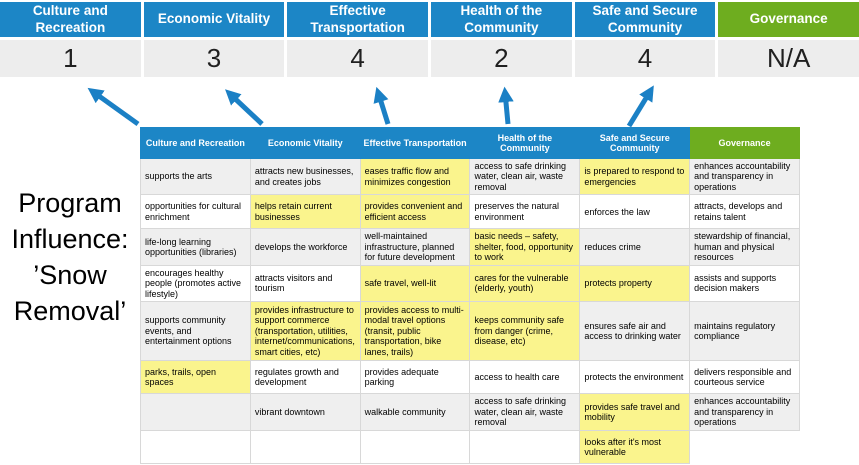  I want to click on matrix-header-effective-transportation: Effective Transportation, so click(415, 143).